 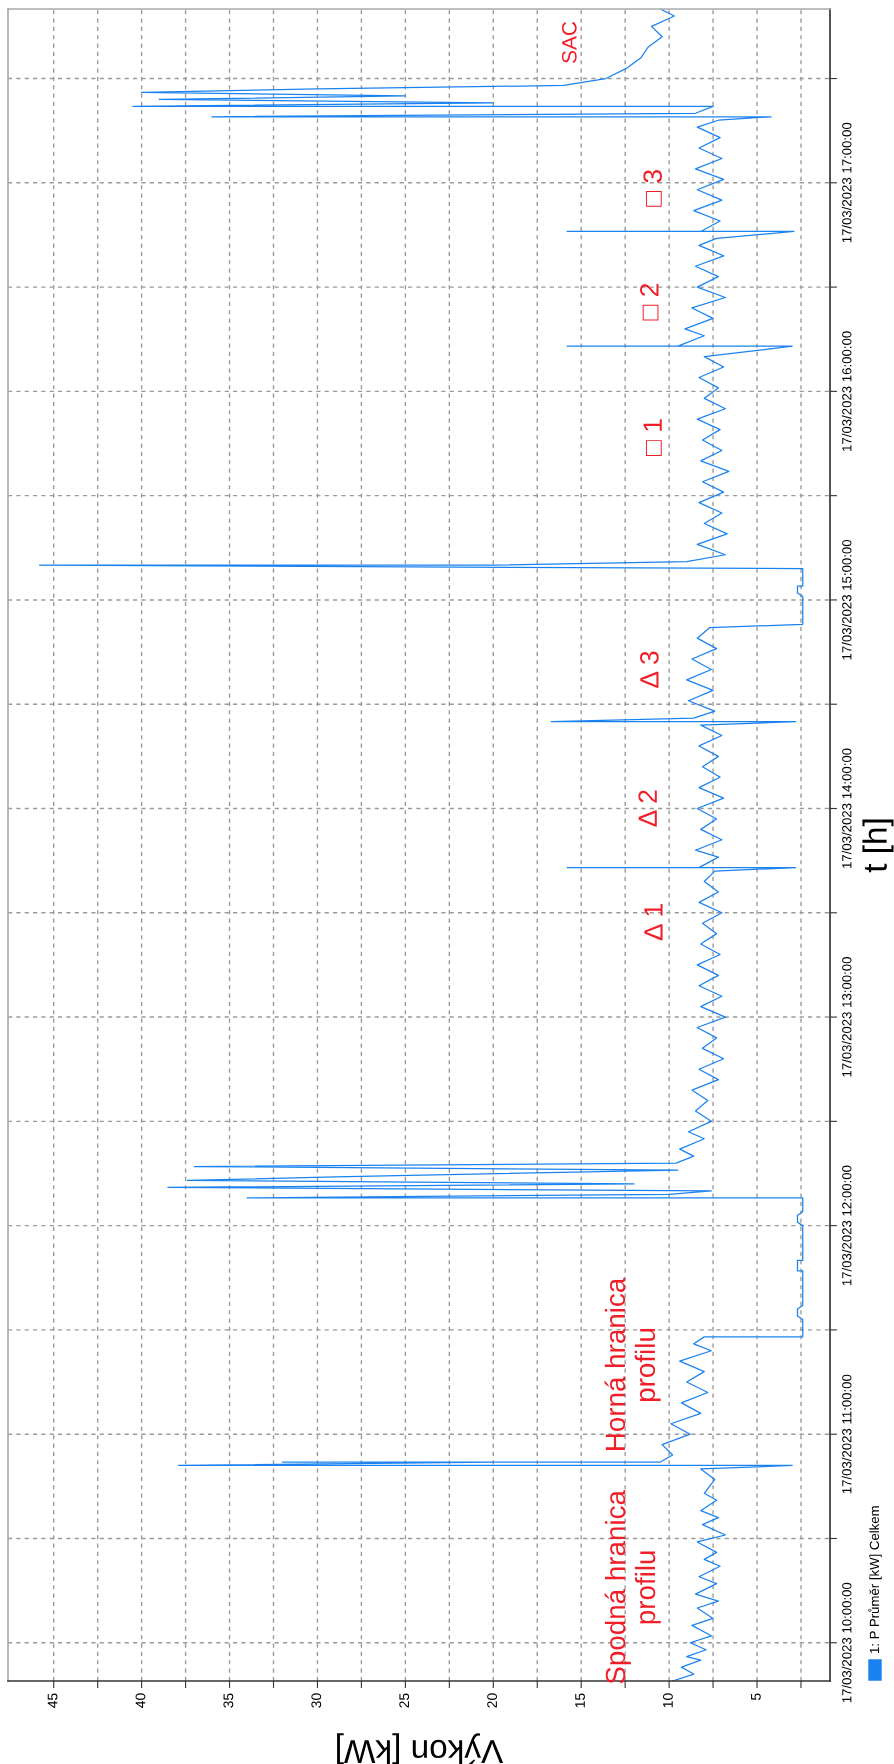 I want to click on y-axis-title: t [h], so click(x=878, y=846).